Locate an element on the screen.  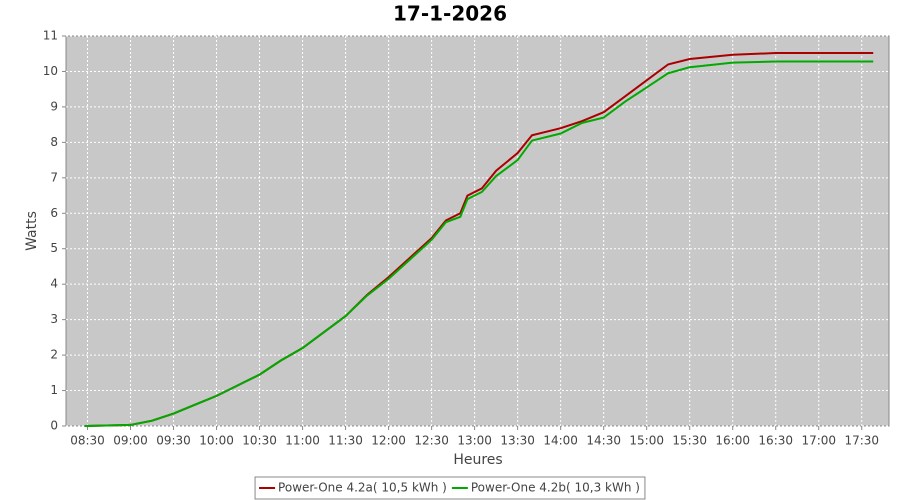
y-axis-label: Watts is located at coordinates (32, 231).